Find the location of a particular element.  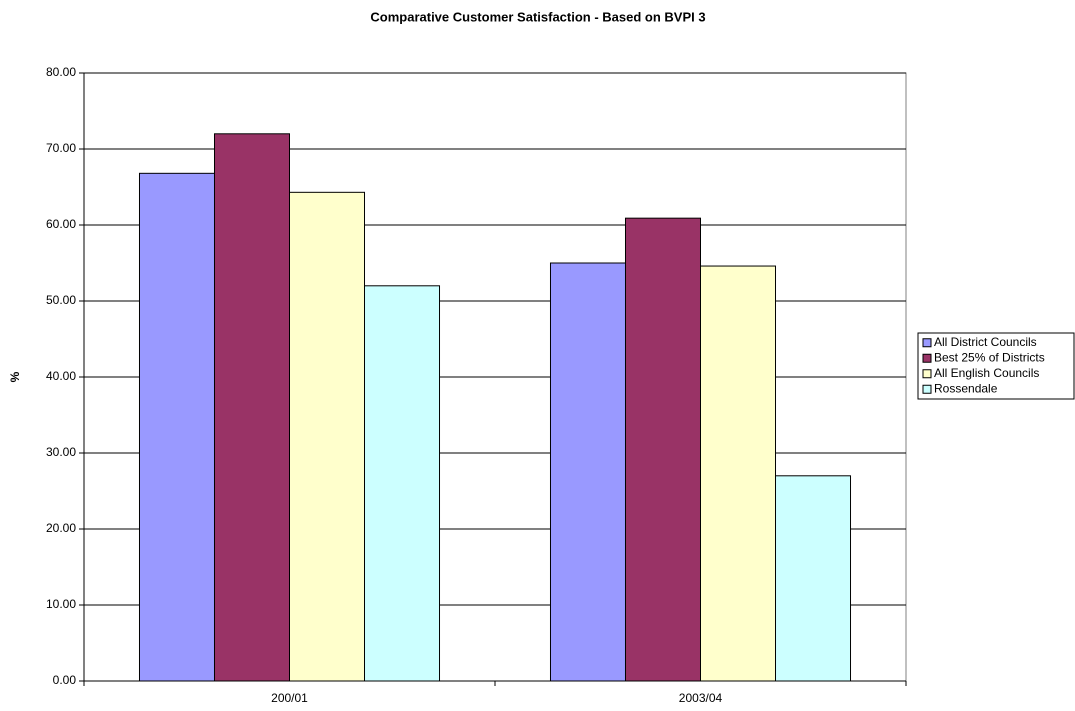

y-tick-label: 20.00 is located at coordinates (61, 528).